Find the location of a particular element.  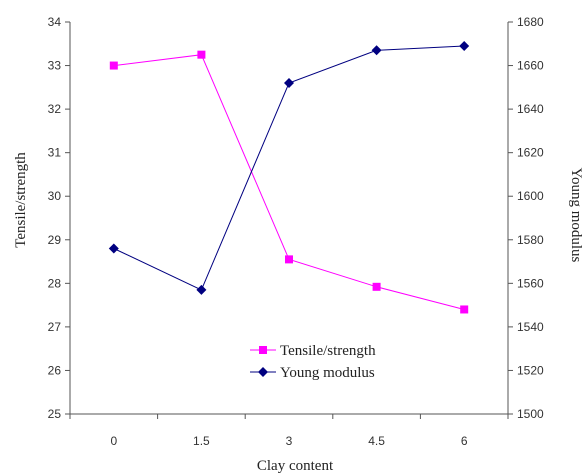

x-tick-label: 4.5 is located at coordinates (376, 441).